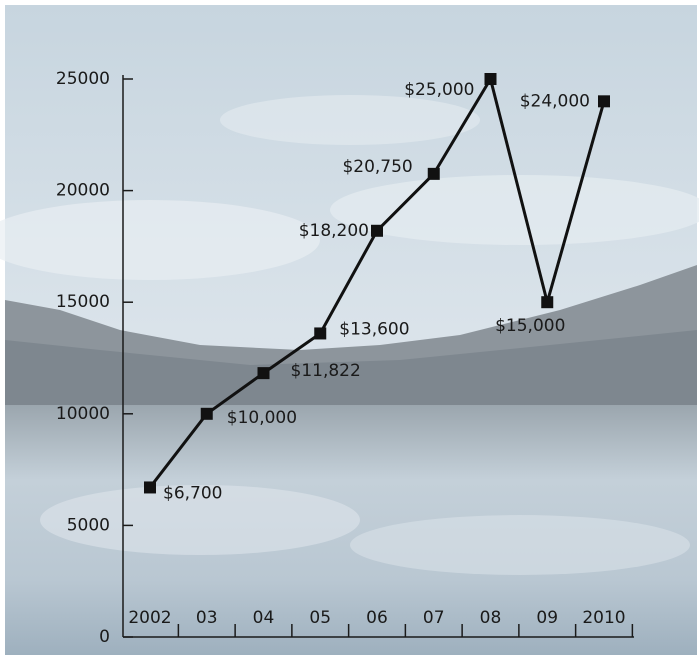 The height and width of the screenshot is (658, 699). Describe the element at coordinates (374, 329) in the screenshot. I see `value-label: $13,600` at that location.